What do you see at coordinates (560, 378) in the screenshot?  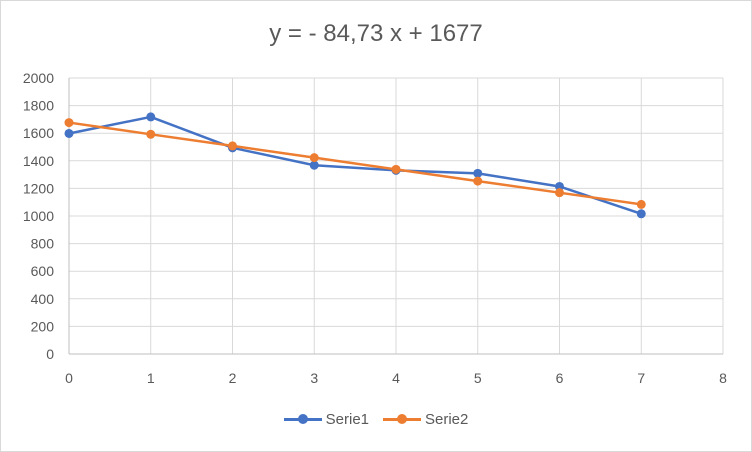 I see `x-tick-label: 6` at bounding box center [560, 378].